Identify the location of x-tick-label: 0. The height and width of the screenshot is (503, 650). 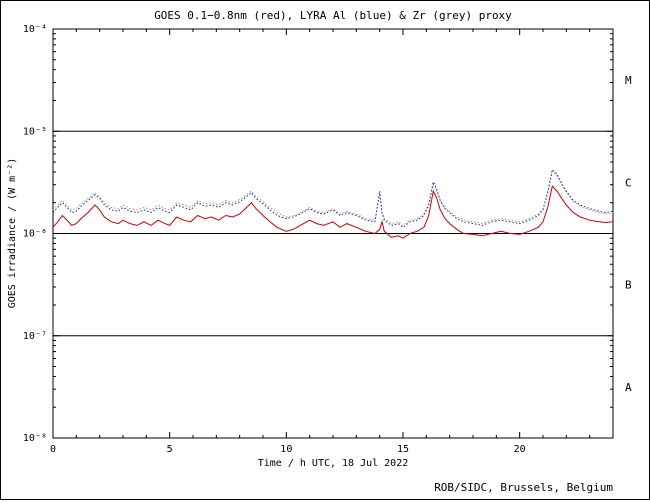
(53, 449).